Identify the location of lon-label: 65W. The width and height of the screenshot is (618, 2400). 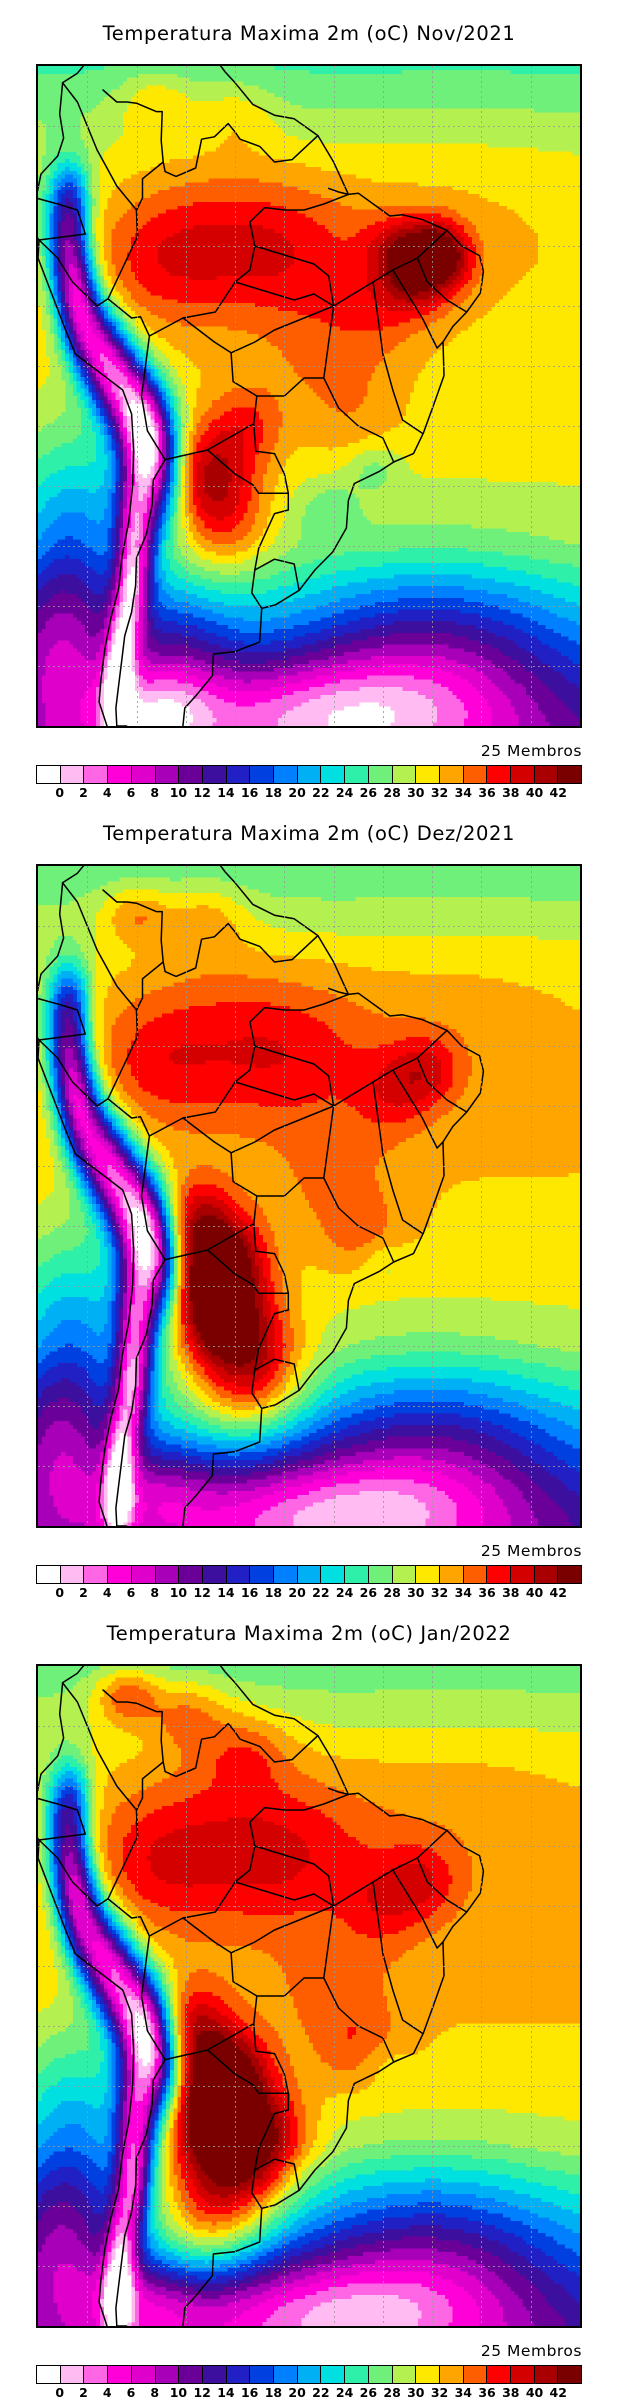
(185, 1527).